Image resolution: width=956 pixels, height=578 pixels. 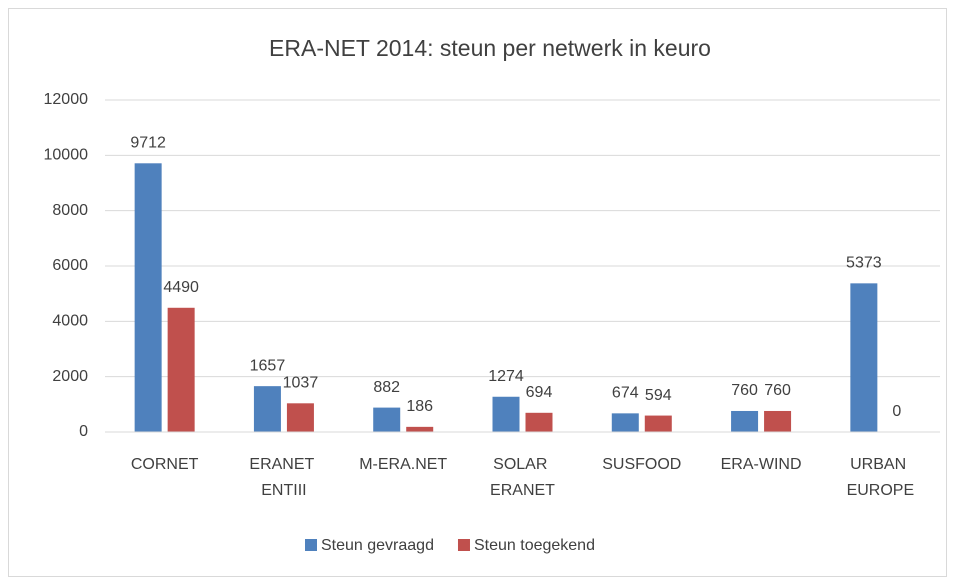 I want to click on value-label: 5373, so click(x=864, y=263).